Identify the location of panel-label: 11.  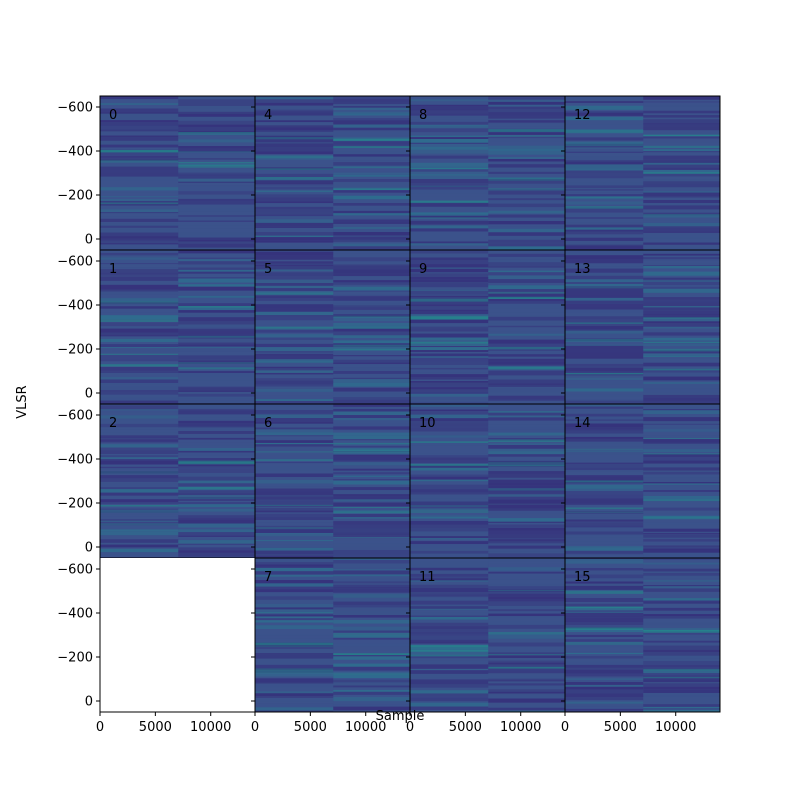
(427, 577).